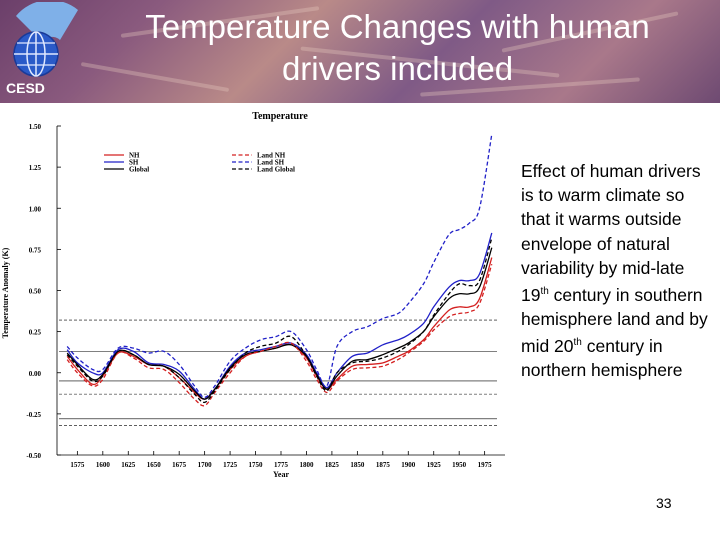 The image size is (720, 540). I want to click on page-number: 33, so click(664, 503).